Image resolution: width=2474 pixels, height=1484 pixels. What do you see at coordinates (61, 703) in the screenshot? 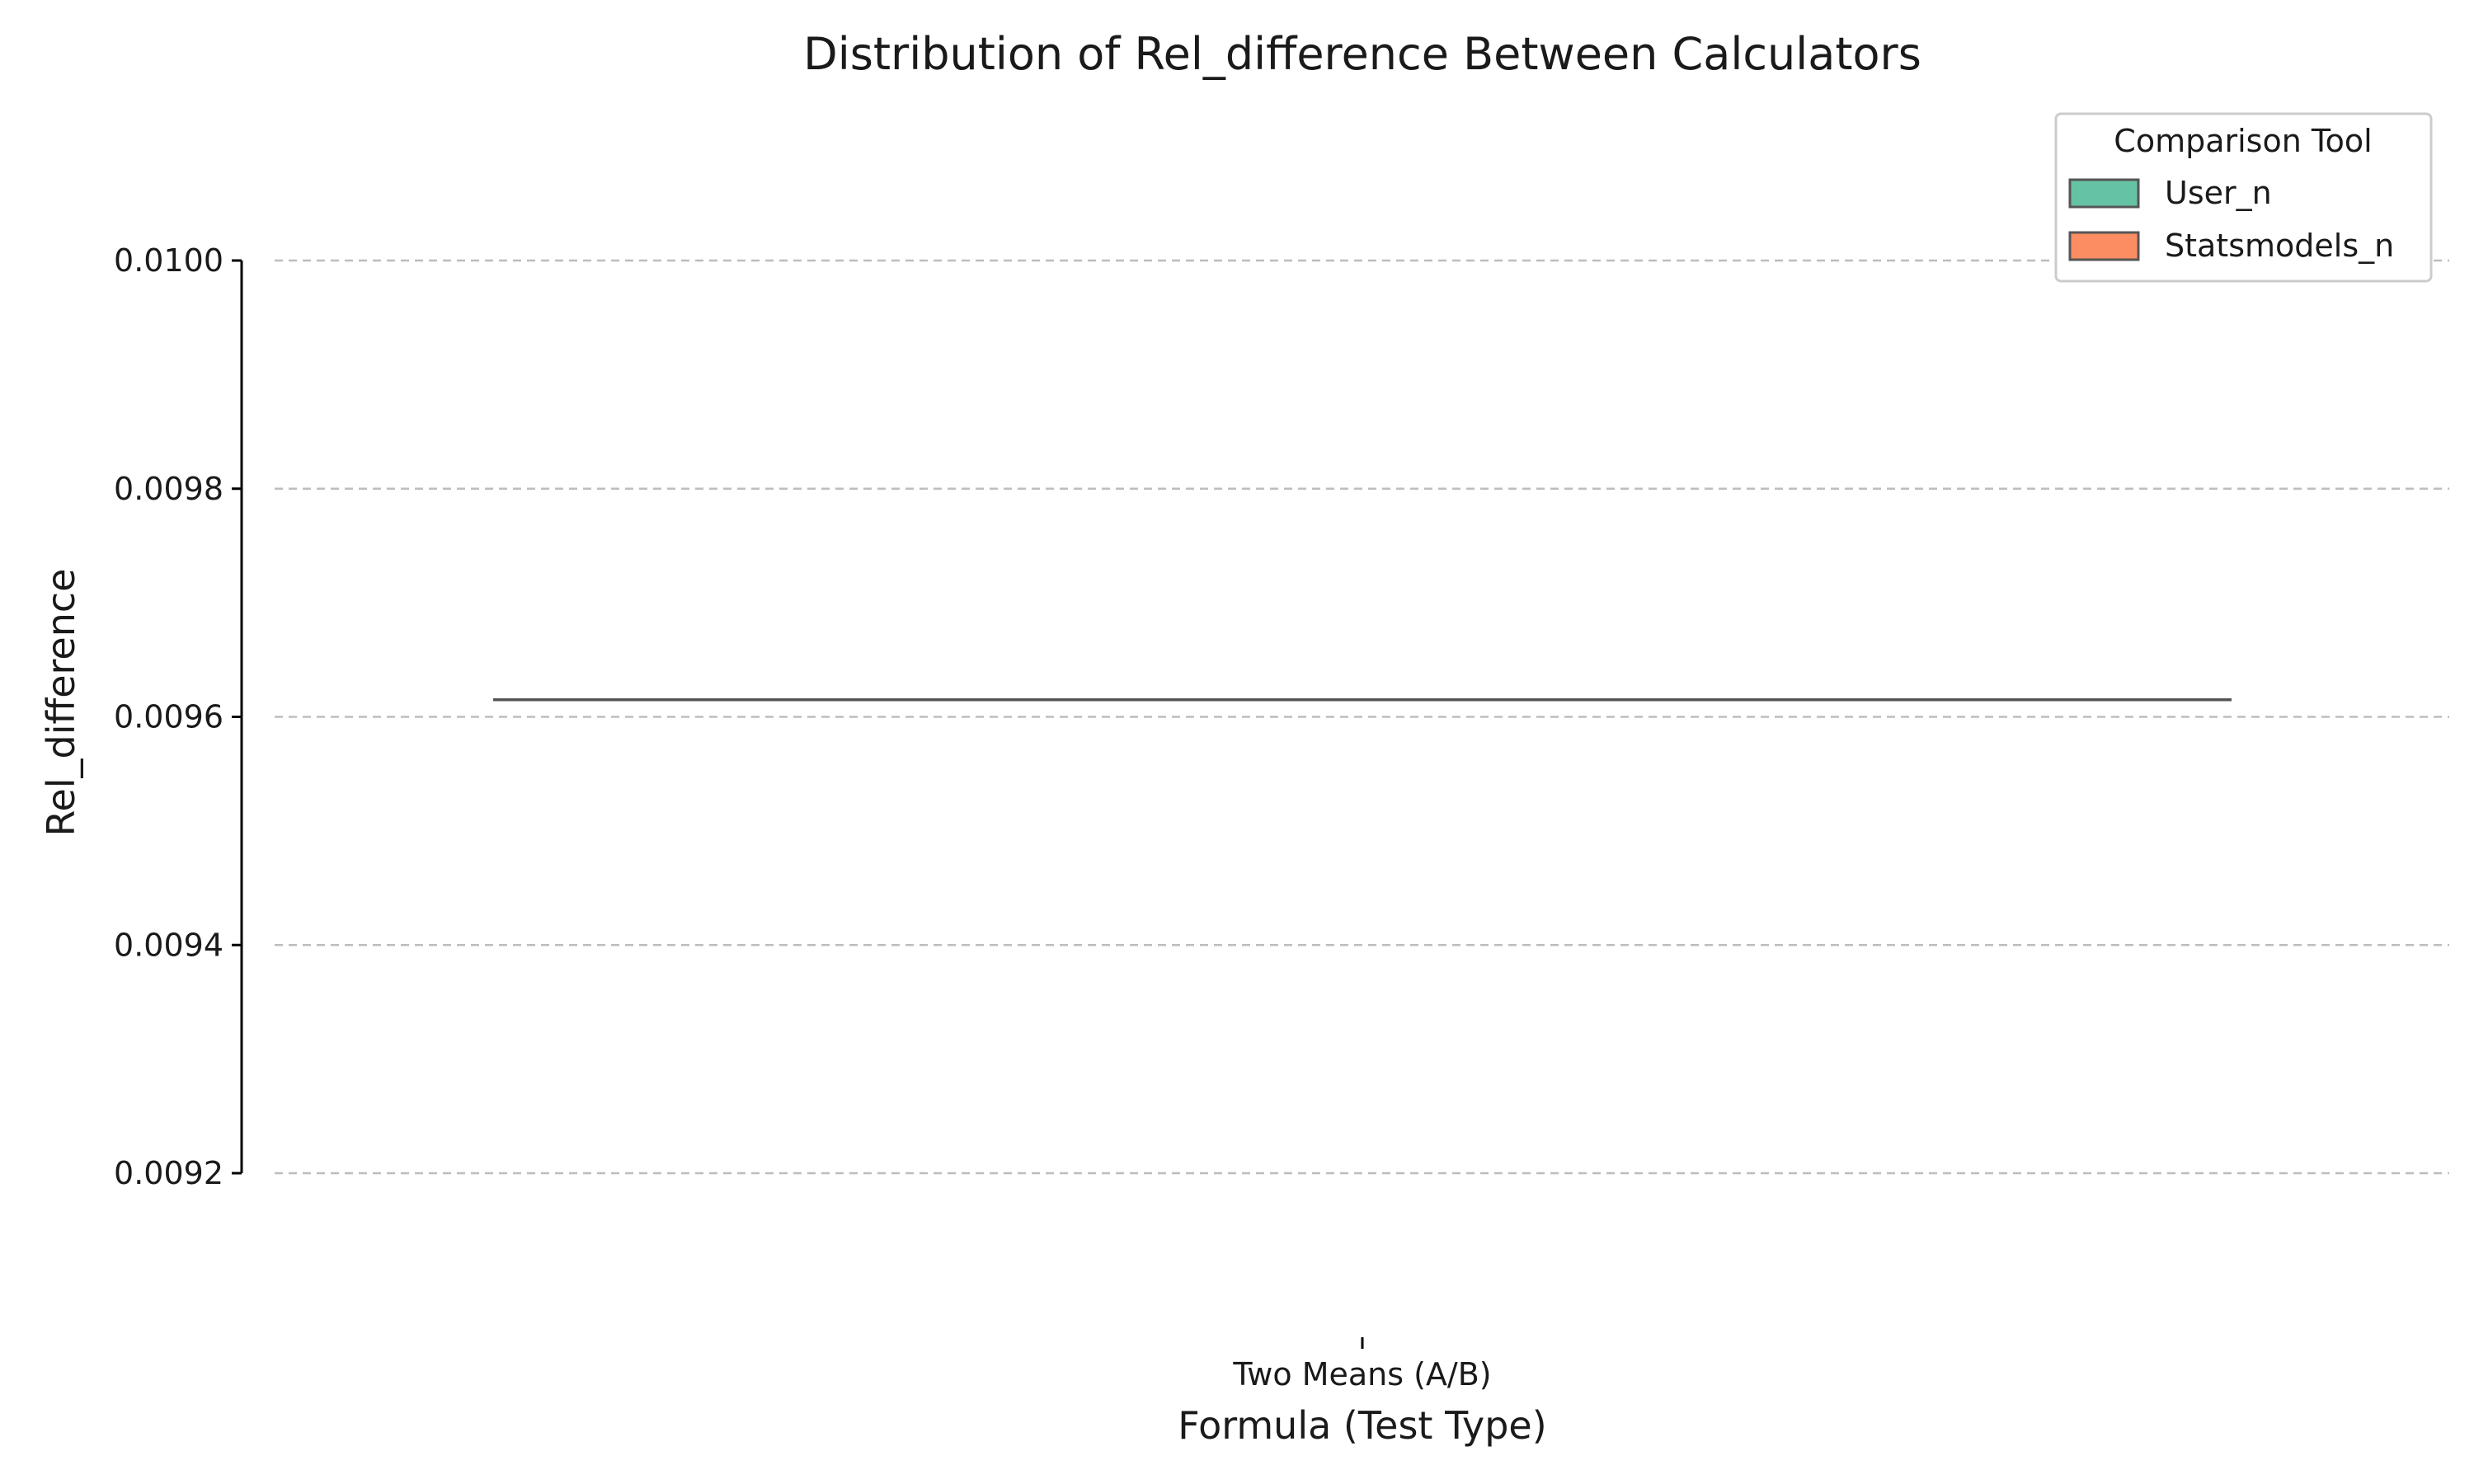
I see `y-axis-label: Rel_difference` at bounding box center [61, 703].